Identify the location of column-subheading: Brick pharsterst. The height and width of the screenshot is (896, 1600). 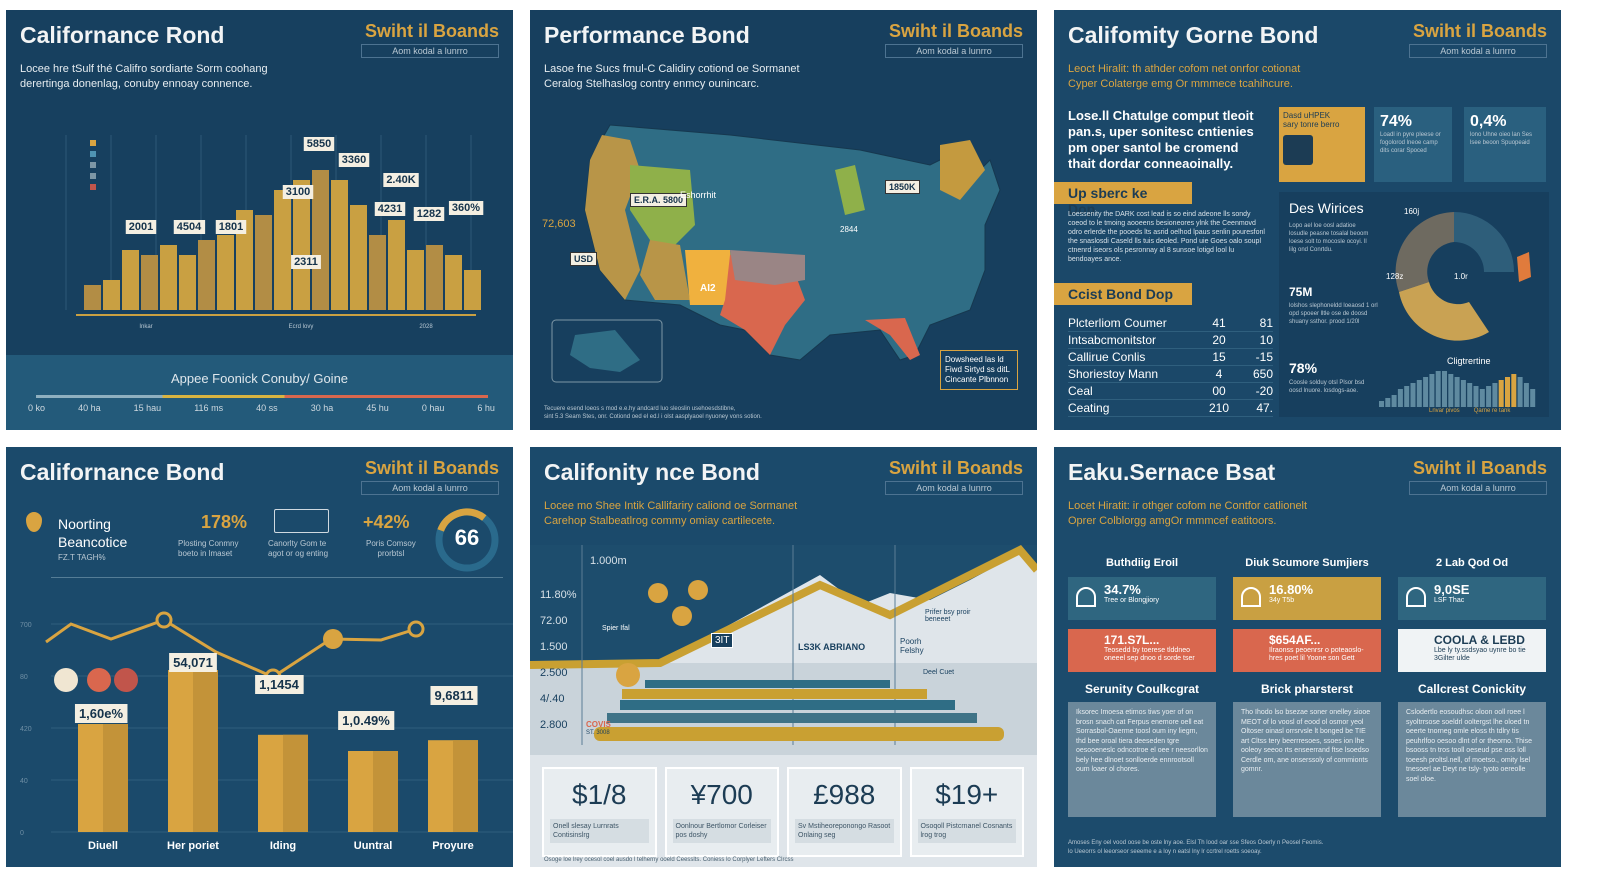
(1307, 689).